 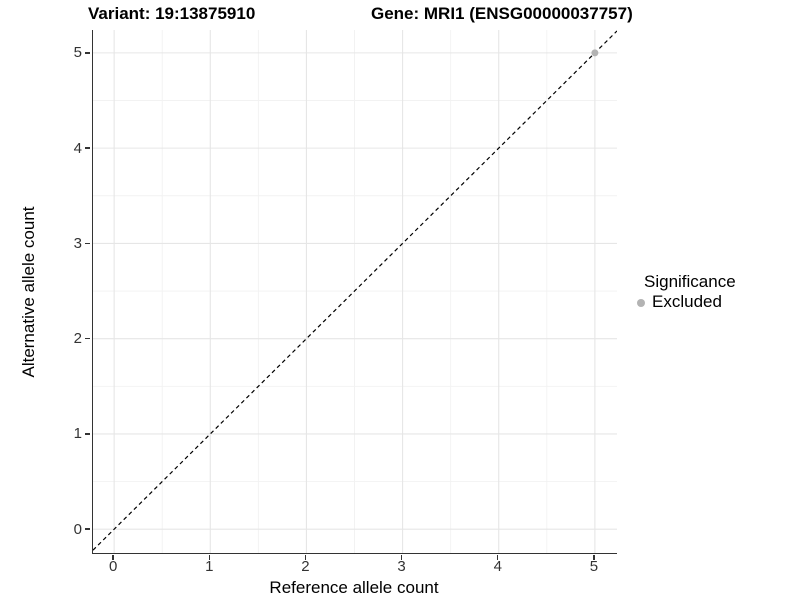 I want to click on y-axis-tick-label: 4, so click(x=77, y=148).